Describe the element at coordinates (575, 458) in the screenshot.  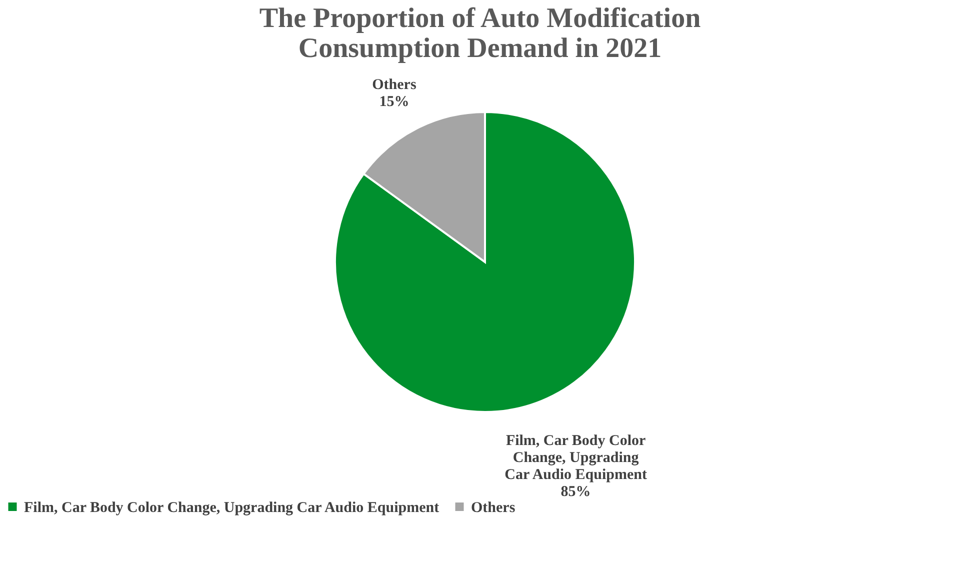
I see `slice-label: Film, Car Body Color Change, Upgrading Car Audio Equipment` at that location.